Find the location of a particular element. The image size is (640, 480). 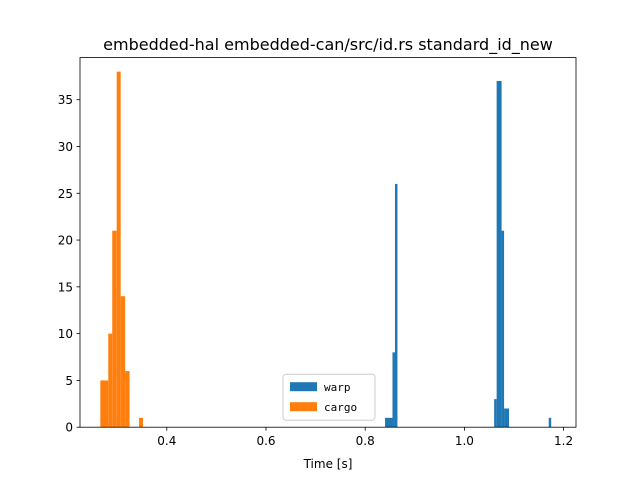

legend-swatch-cargo is located at coordinates (303, 407).